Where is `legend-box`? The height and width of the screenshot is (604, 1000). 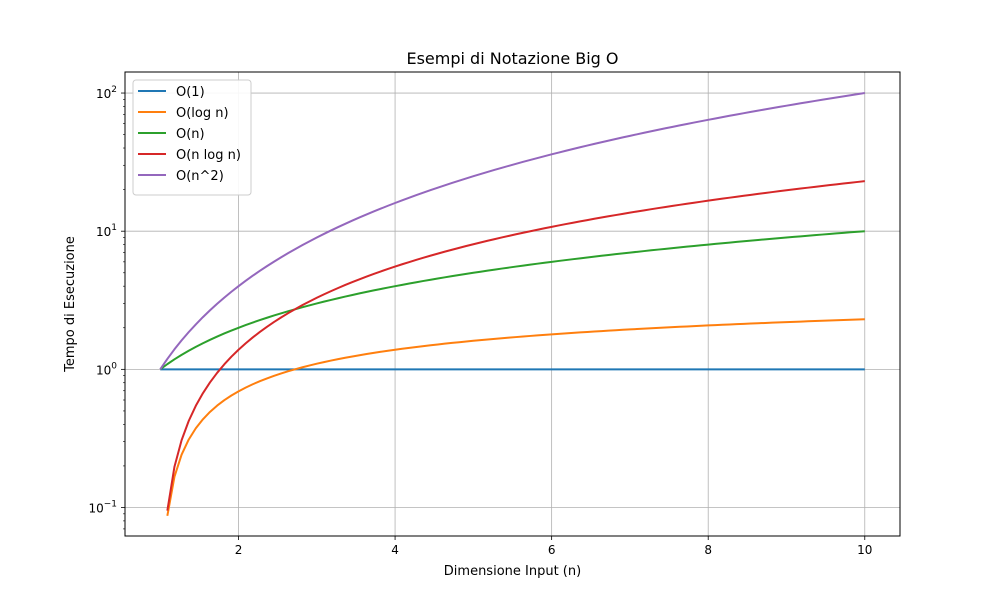
legend-box is located at coordinates (192, 137).